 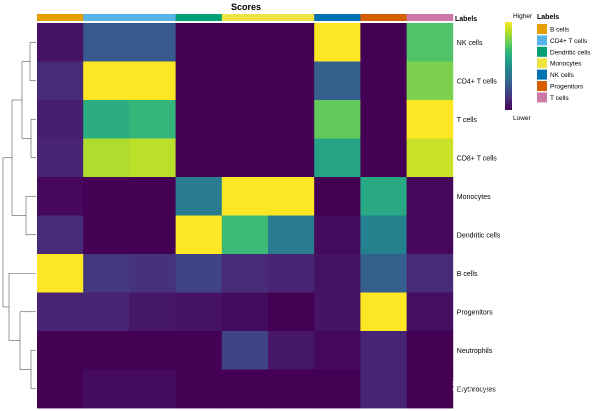 What do you see at coordinates (475, 351) in the screenshot?
I see `row-label: Neutrophils` at bounding box center [475, 351].